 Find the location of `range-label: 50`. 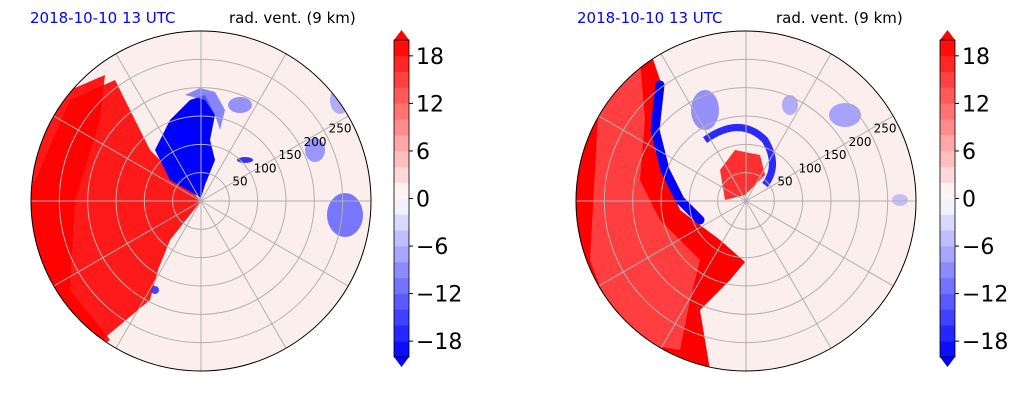

range-label: 50 is located at coordinates (239, 182).